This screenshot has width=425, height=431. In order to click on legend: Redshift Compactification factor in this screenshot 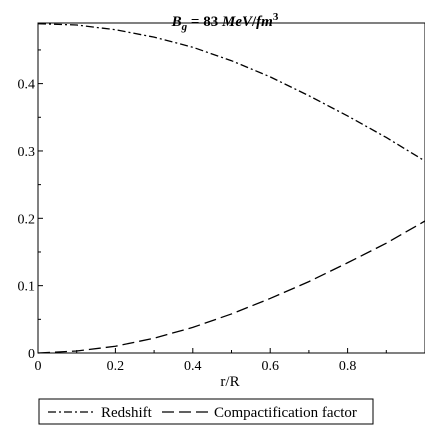, I will do `click(206, 411)`.